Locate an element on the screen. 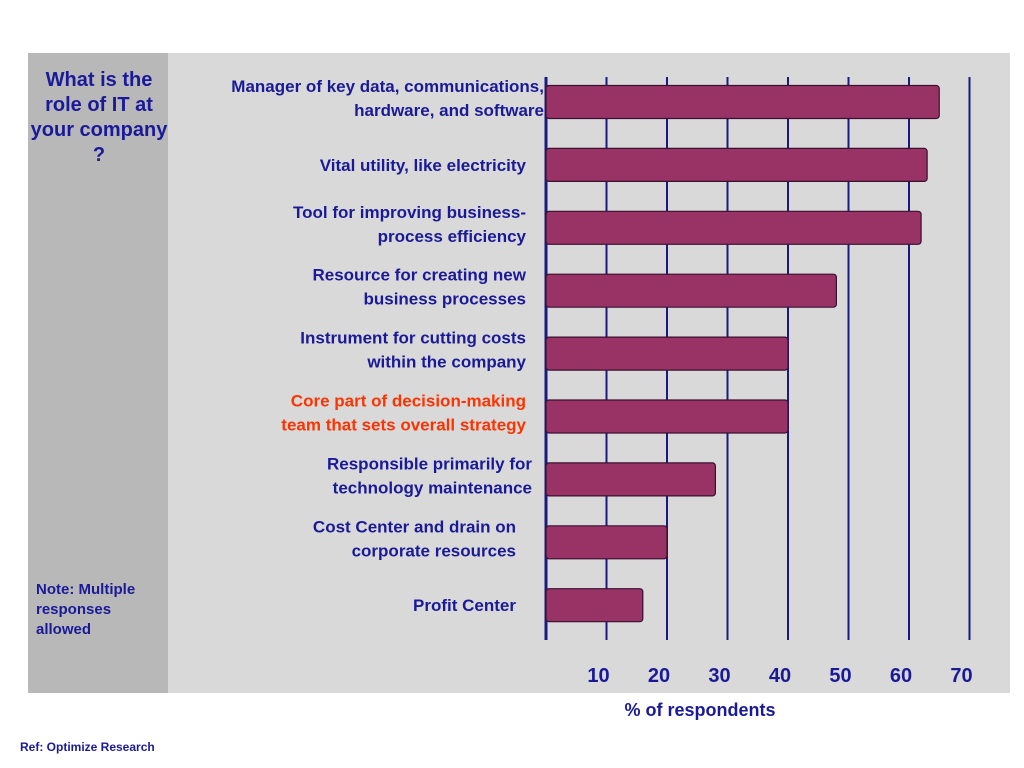 The height and width of the screenshot is (768, 1024). category-label-line: Manager of key data, communications, is located at coordinates (387, 86).